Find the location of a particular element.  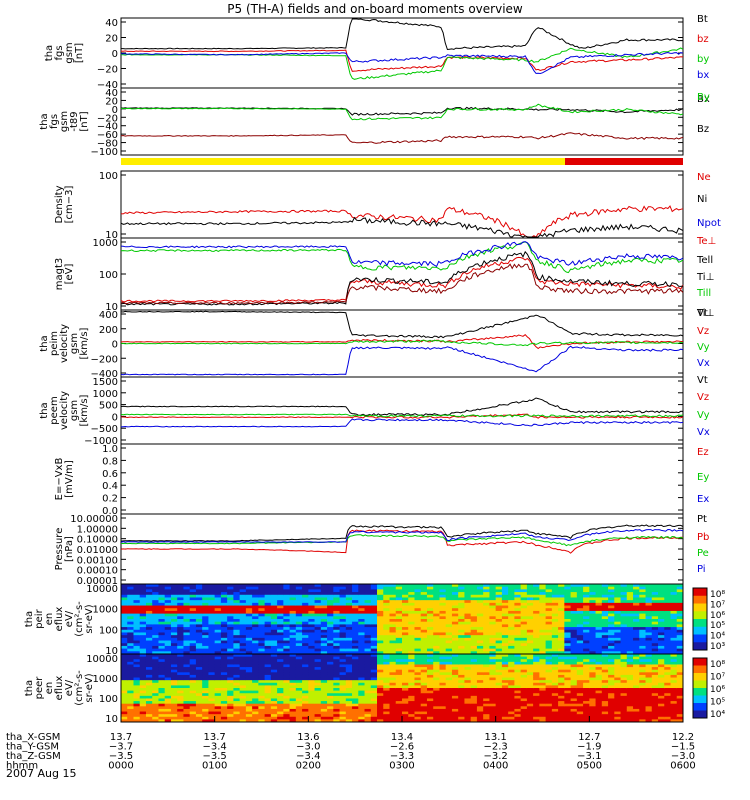

series-Vy is located at coordinates (402, 415).